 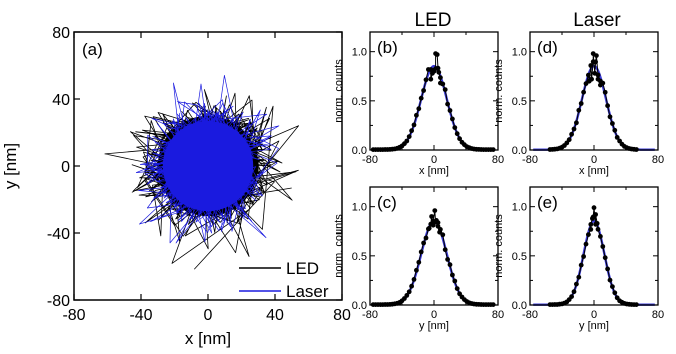 What do you see at coordinates (307, 291) in the screenshot?
I see `legend-label-laser: Laser` at bounding box center [307, 291].